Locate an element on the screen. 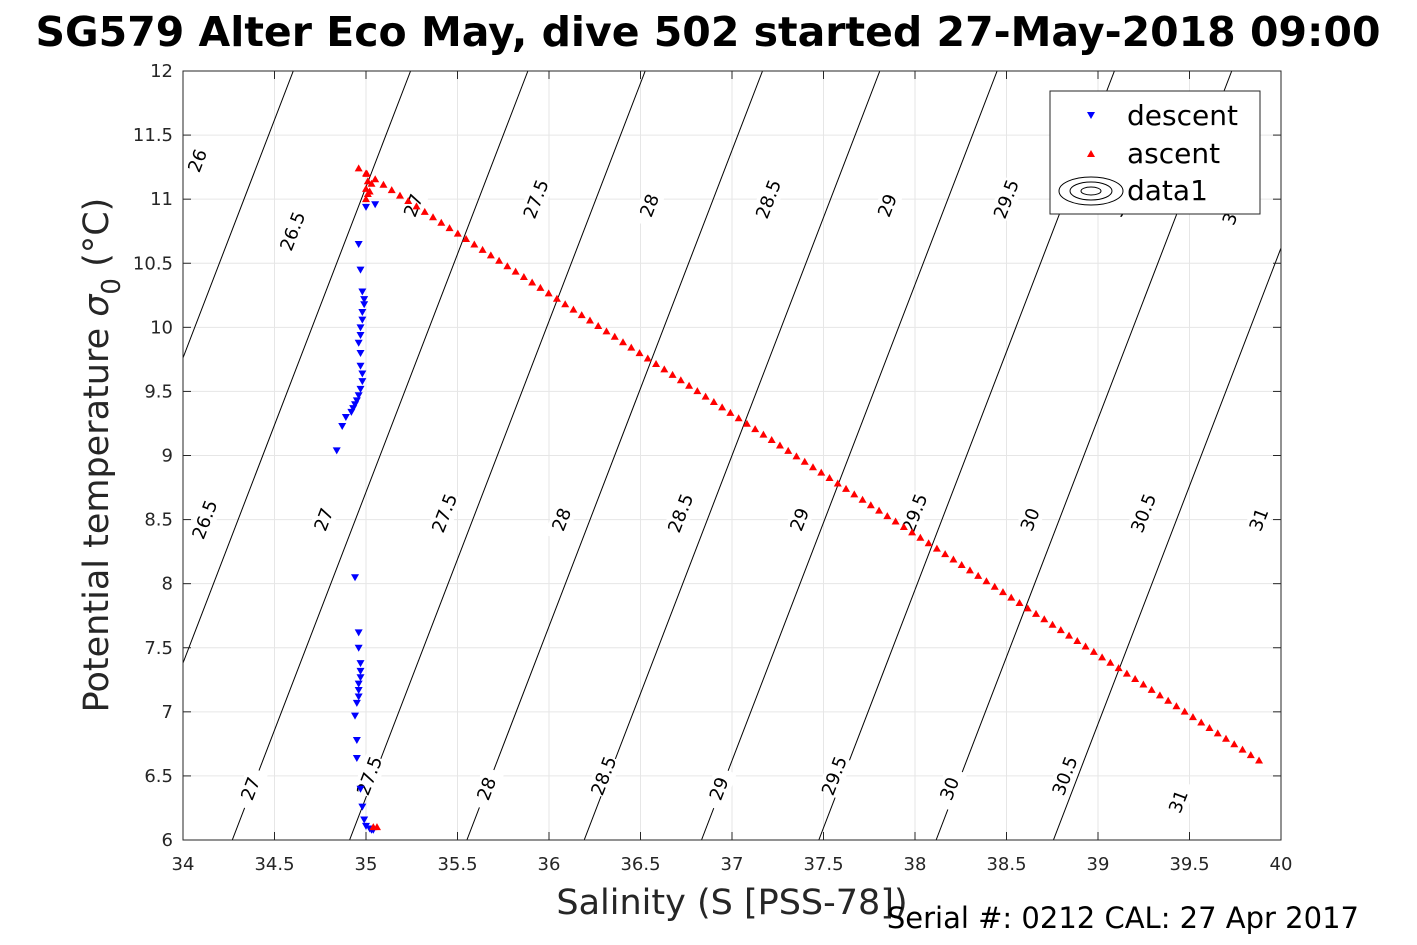 The height and width of the screenshot is (945, 1417). x-tick-label: 38 is located at coordinates (915, 864).